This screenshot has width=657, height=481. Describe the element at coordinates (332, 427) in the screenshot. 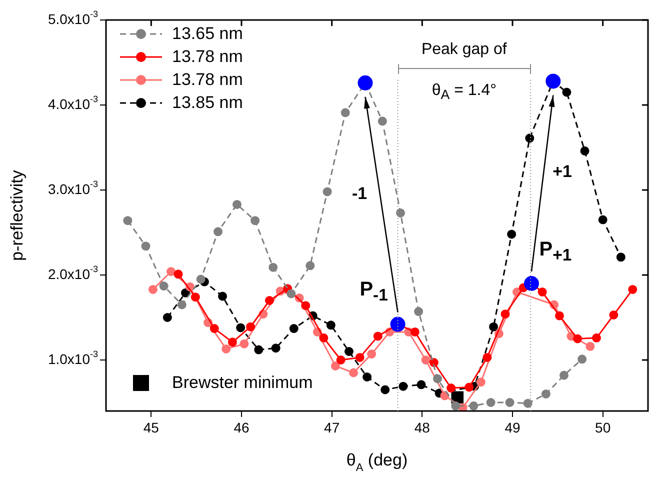

I see `x-tick-label: 47` at that location.